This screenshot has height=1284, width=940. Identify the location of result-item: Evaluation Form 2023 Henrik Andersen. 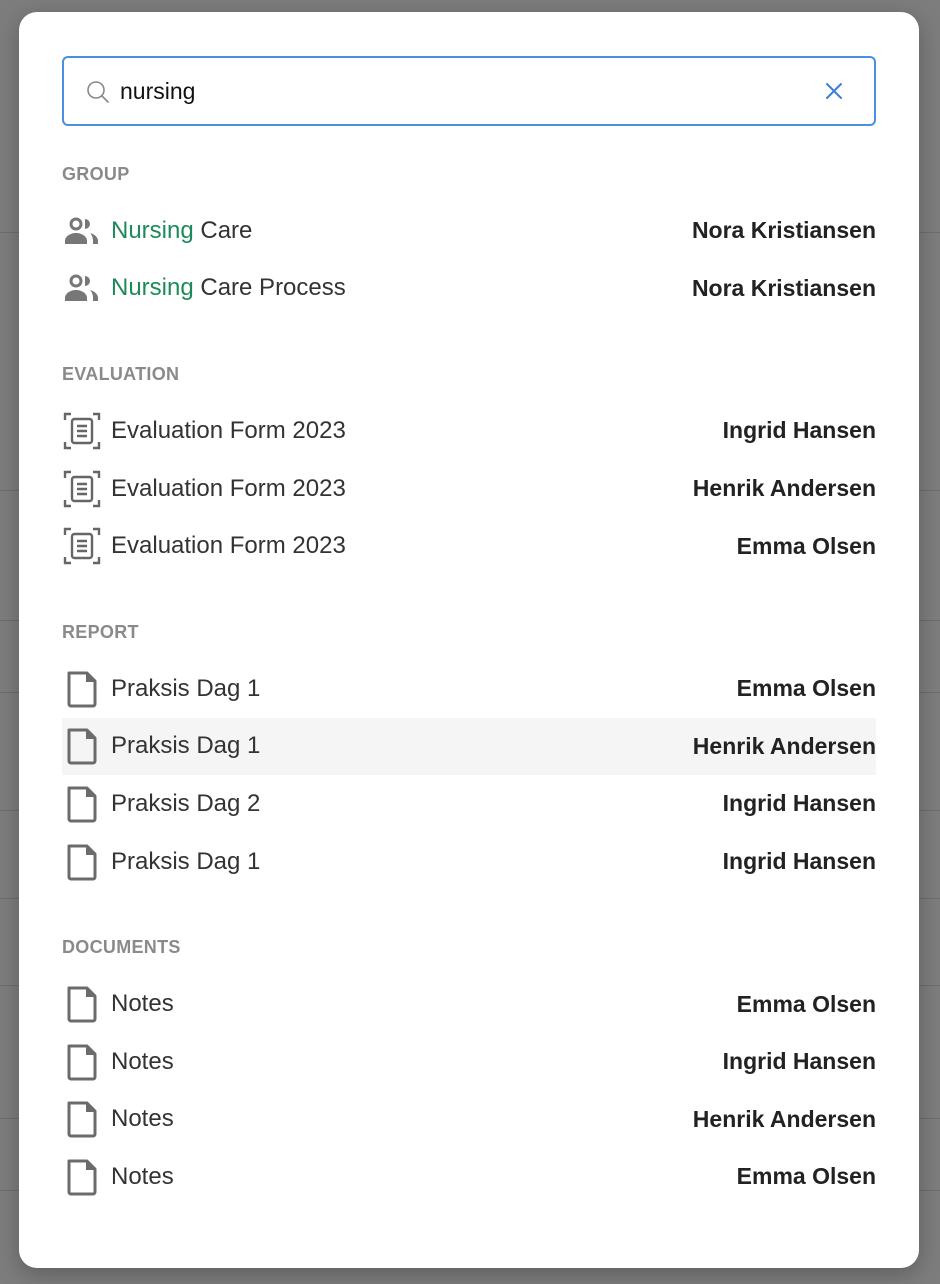
(469, 489).